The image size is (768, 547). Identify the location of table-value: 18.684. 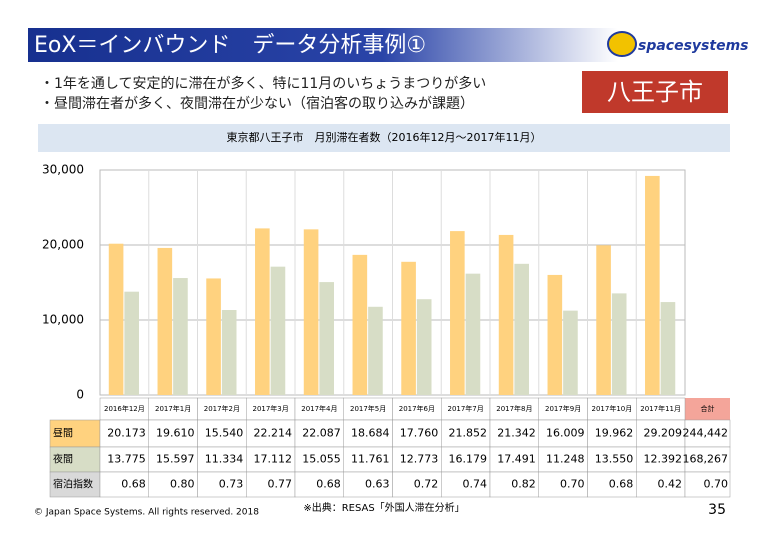
(370, 433).